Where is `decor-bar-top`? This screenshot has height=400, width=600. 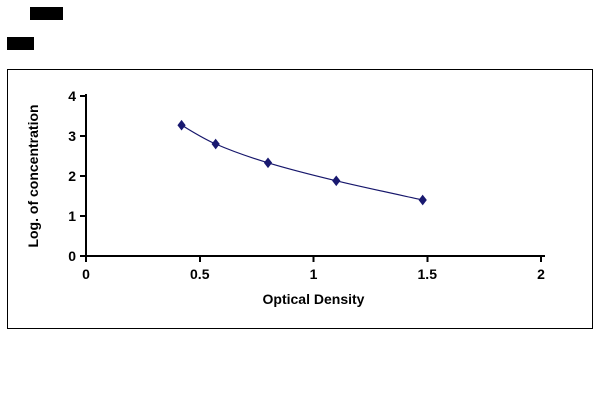 decor-bar-top is located at coordinates (46, 13).